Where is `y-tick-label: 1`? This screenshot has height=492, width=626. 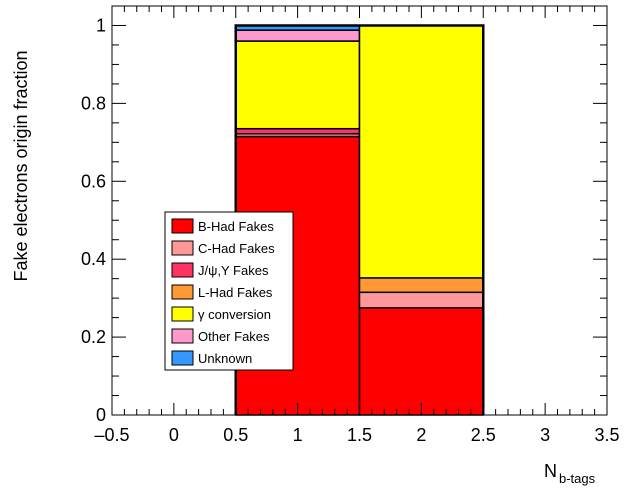
y-tick-label: 1 is located at coordinates (101, 25).